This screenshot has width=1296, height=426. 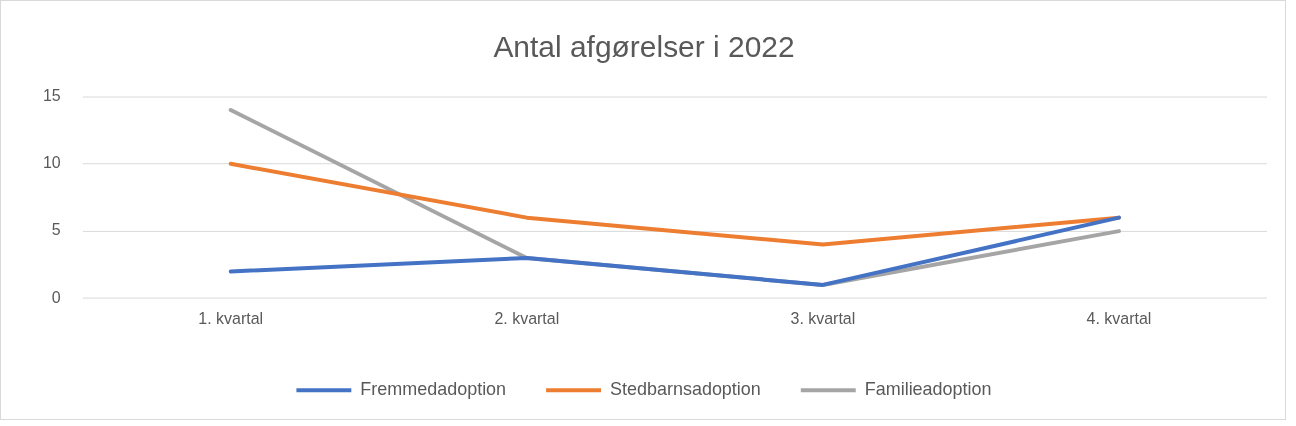 I want to click on x-tick-label: 2. kvartal, so click(x=527, y=319).